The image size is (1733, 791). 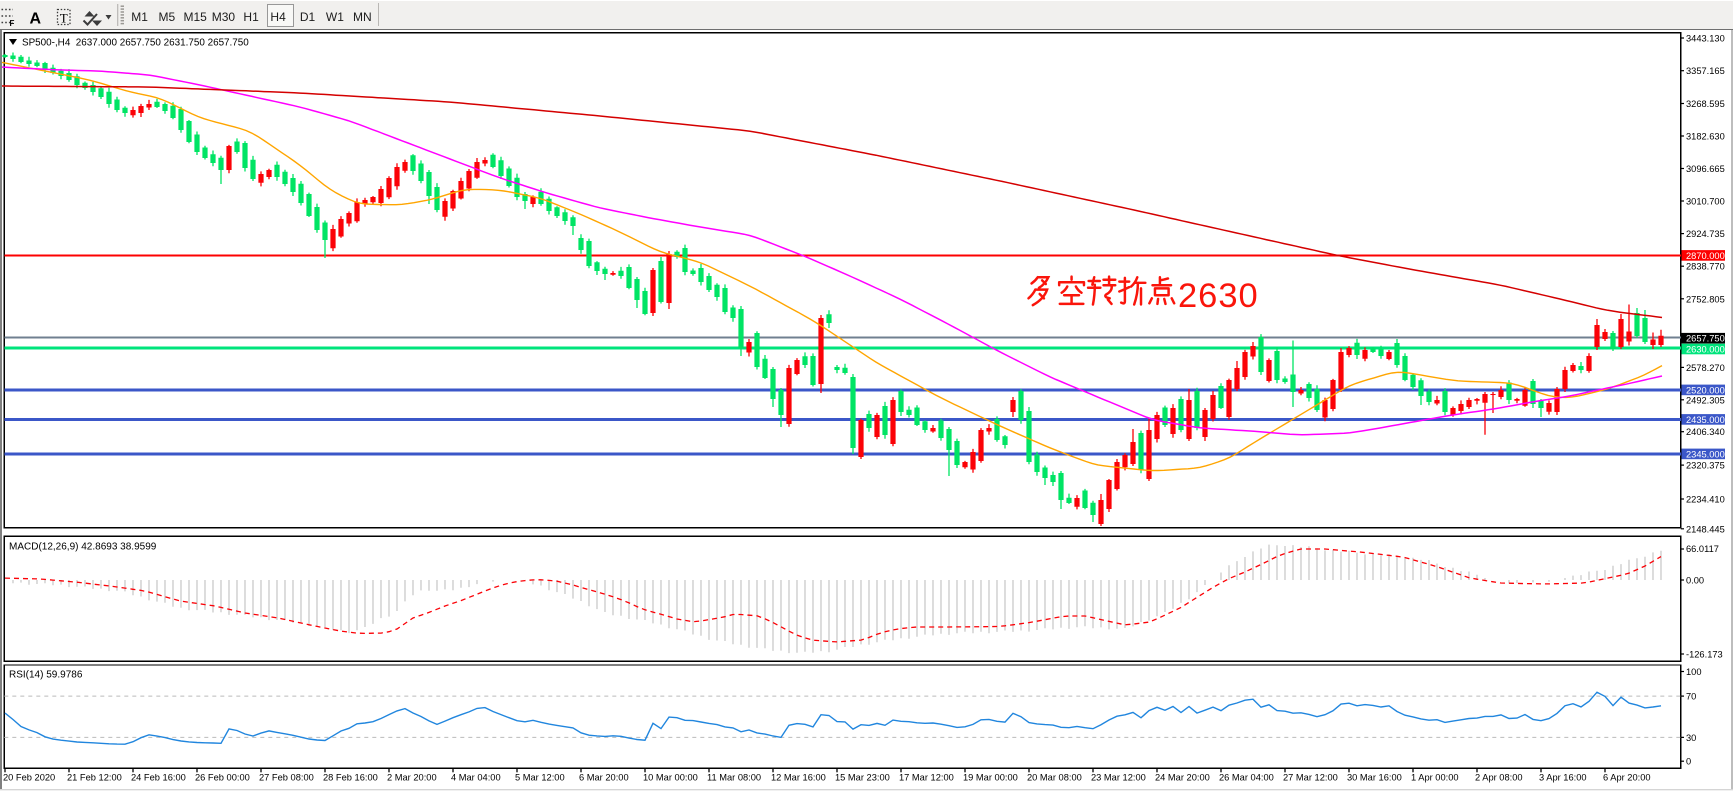 I want to click on svg-text: 26 Feb 00:00, so click(x=222, y=778).